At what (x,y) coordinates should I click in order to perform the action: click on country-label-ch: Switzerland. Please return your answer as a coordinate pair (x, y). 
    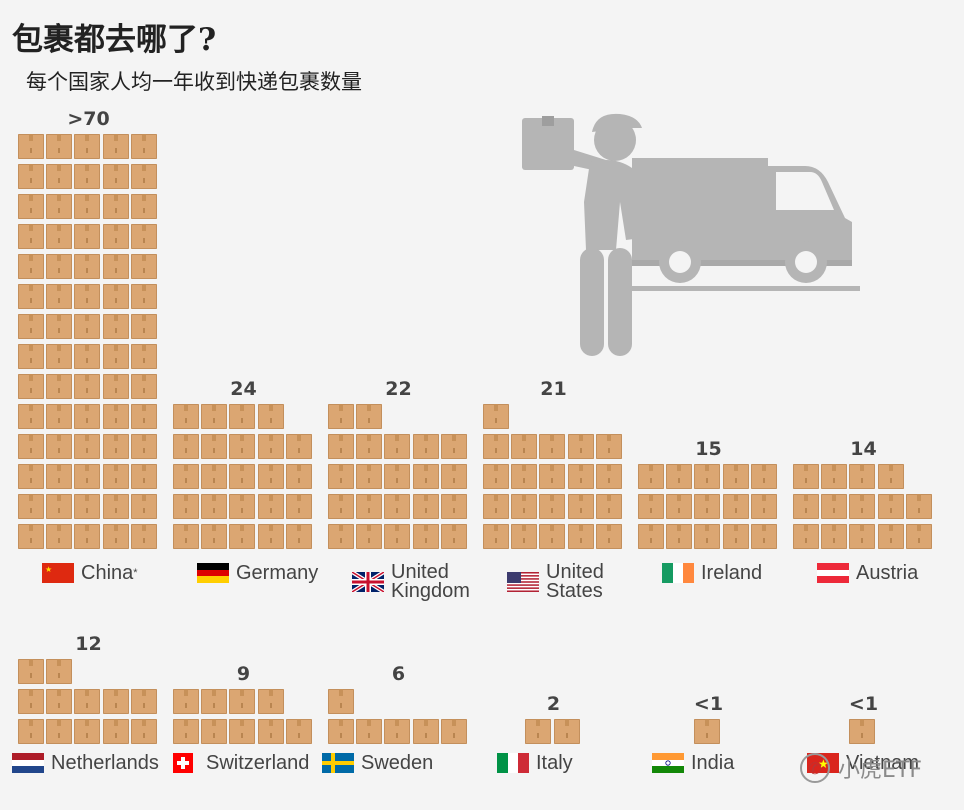
    Looking at the image, I should click on (238, 763).